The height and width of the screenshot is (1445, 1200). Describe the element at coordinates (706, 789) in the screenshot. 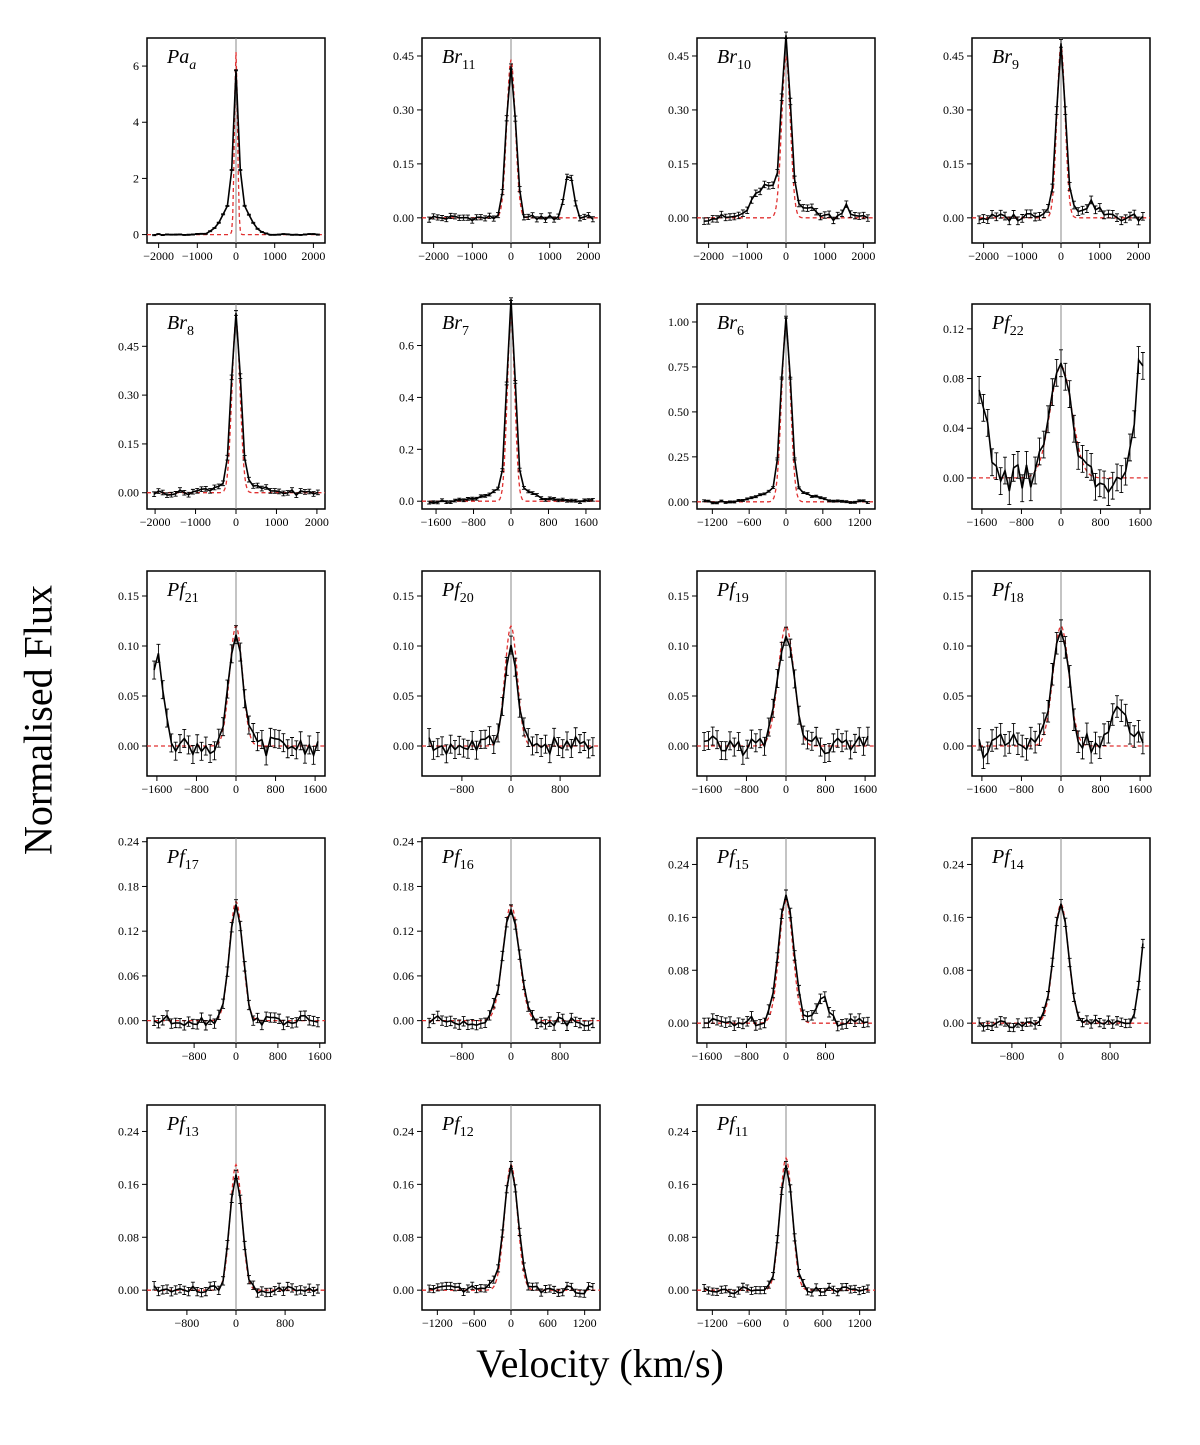

I see `x-tick-label: −1600` at that location.